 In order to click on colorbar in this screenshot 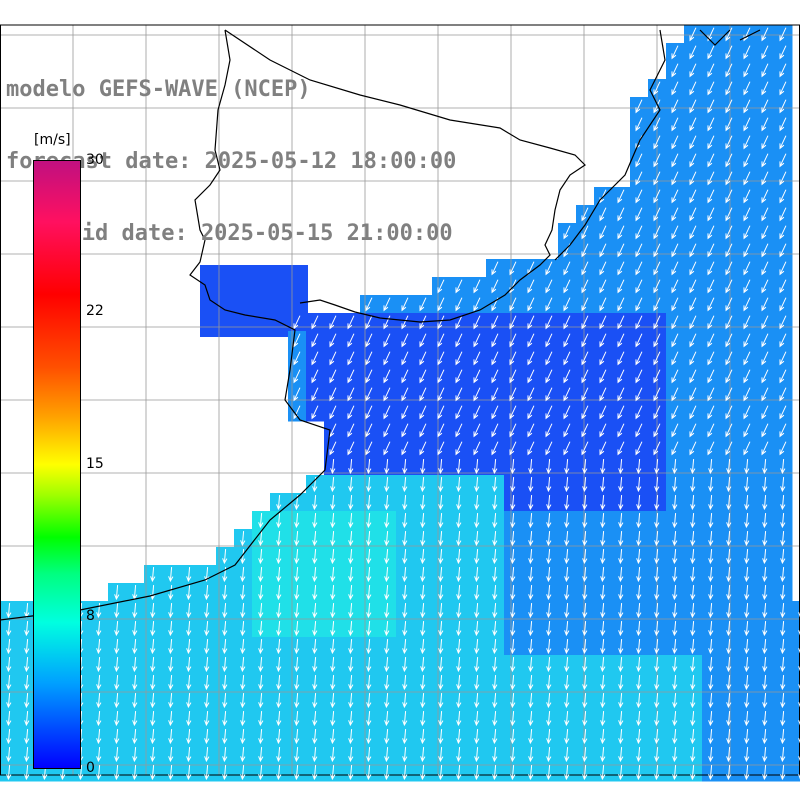, I will do `click(57, 464)`.